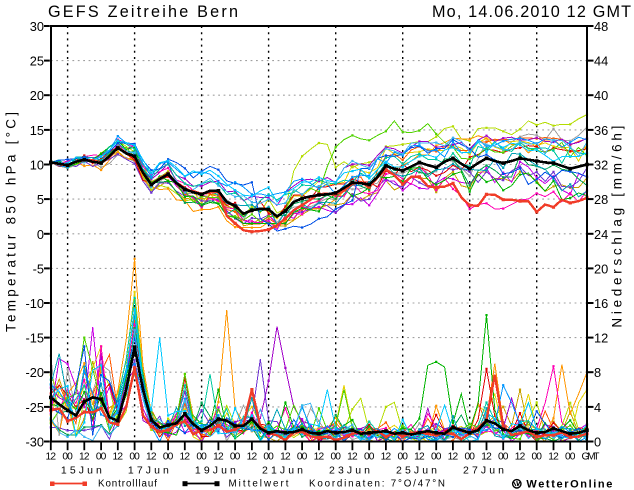  Describe the element at coordinates (35, 442) in the screenshot. I see `svg-text: -30` at that location.